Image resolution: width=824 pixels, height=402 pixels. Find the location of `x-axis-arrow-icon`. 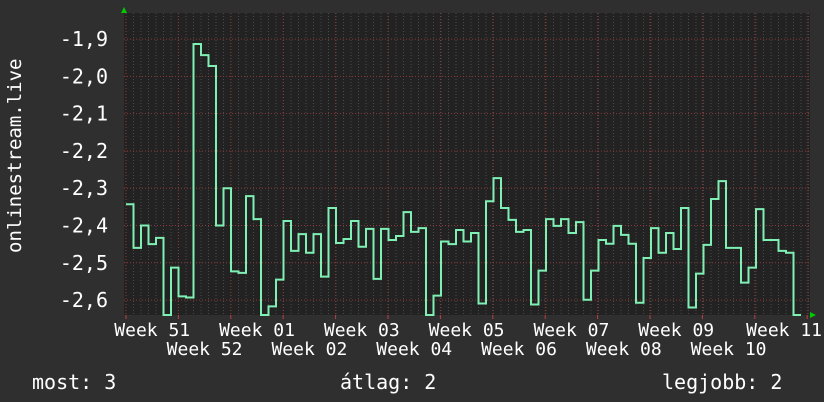

x-axis-arrow-icon is located at coordinates (813, 315).